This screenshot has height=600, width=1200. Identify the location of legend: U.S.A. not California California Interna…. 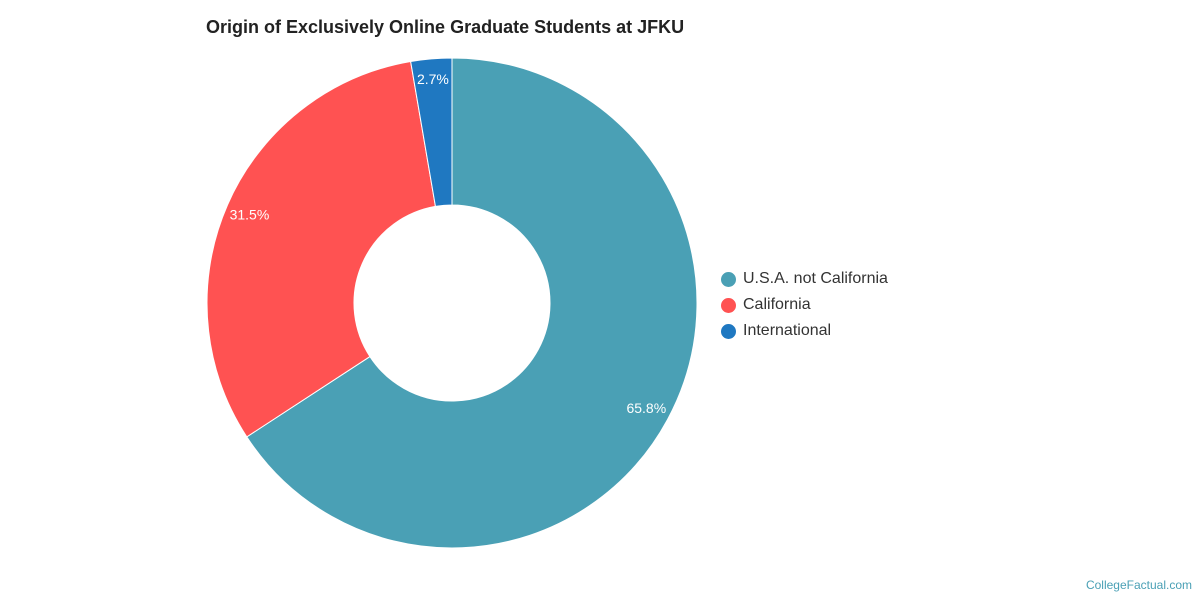
(804, 305).